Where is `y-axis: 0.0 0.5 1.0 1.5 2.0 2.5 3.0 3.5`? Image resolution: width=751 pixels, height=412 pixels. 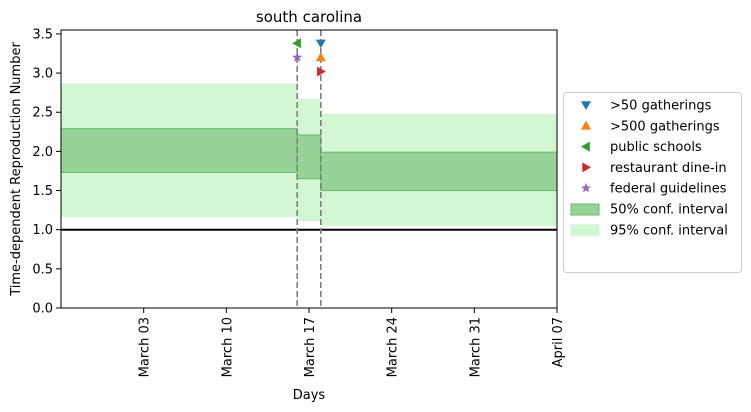 y-axis: 0.0 0.5 1.0 1.5 2.0 2.5 3.0 3.5 is located at coordinates (46, 172).